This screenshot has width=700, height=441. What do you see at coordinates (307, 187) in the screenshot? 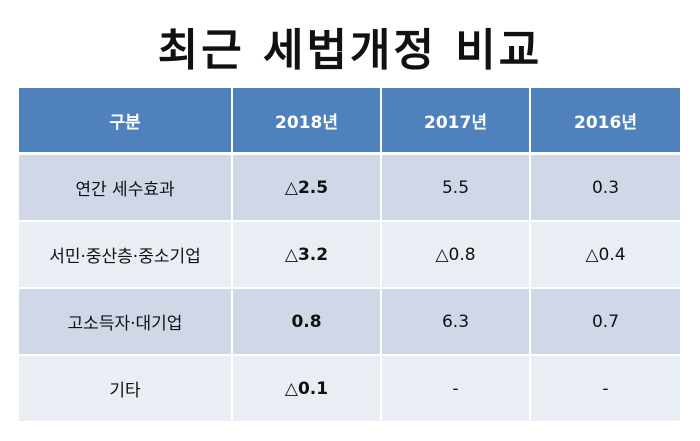
I see `cell-2018: △2.5` at bounding box center [307, 187].